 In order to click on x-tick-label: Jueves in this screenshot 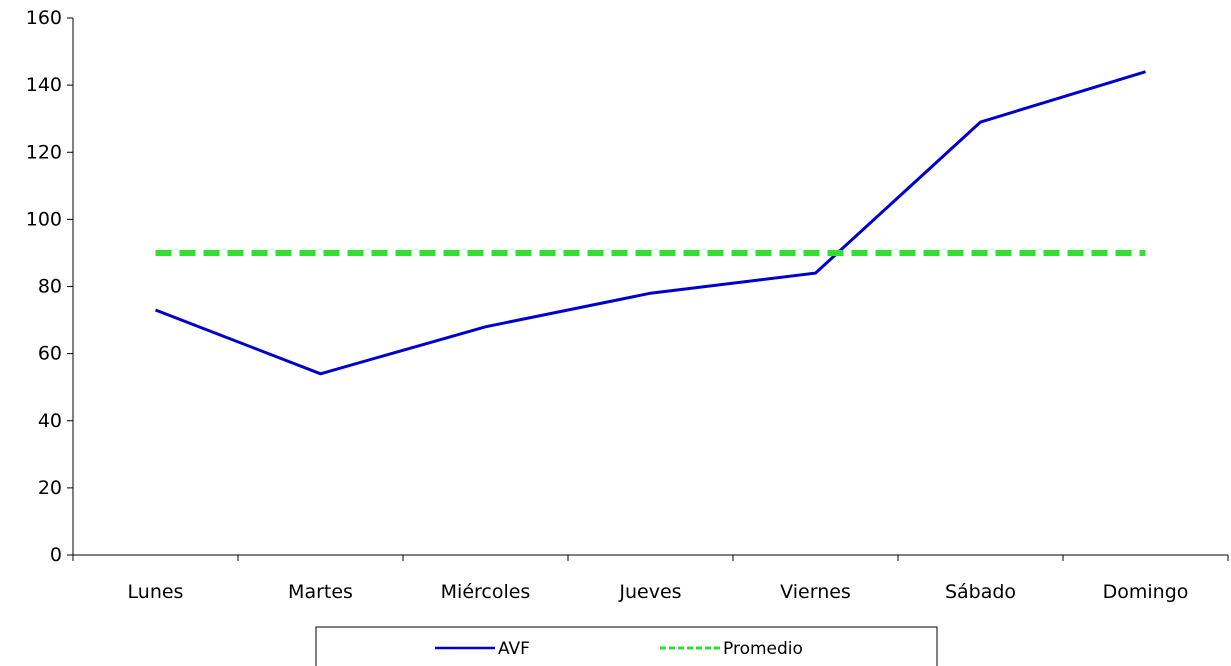, I will do `click(649, 592)`.